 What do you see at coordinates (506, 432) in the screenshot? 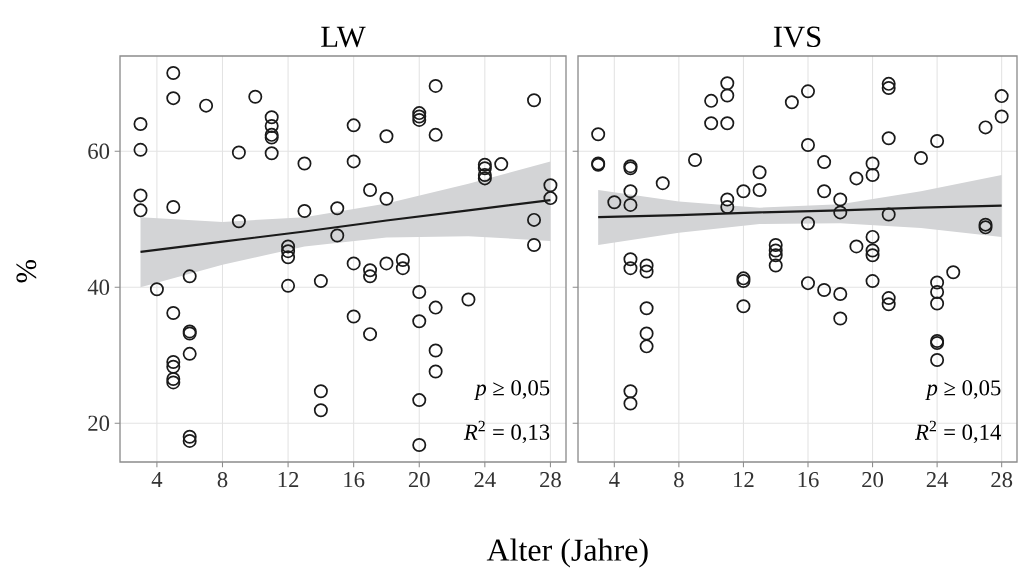
I see `annotation: R$^{2}$ = 0,13` at bounding box center [506, 432].